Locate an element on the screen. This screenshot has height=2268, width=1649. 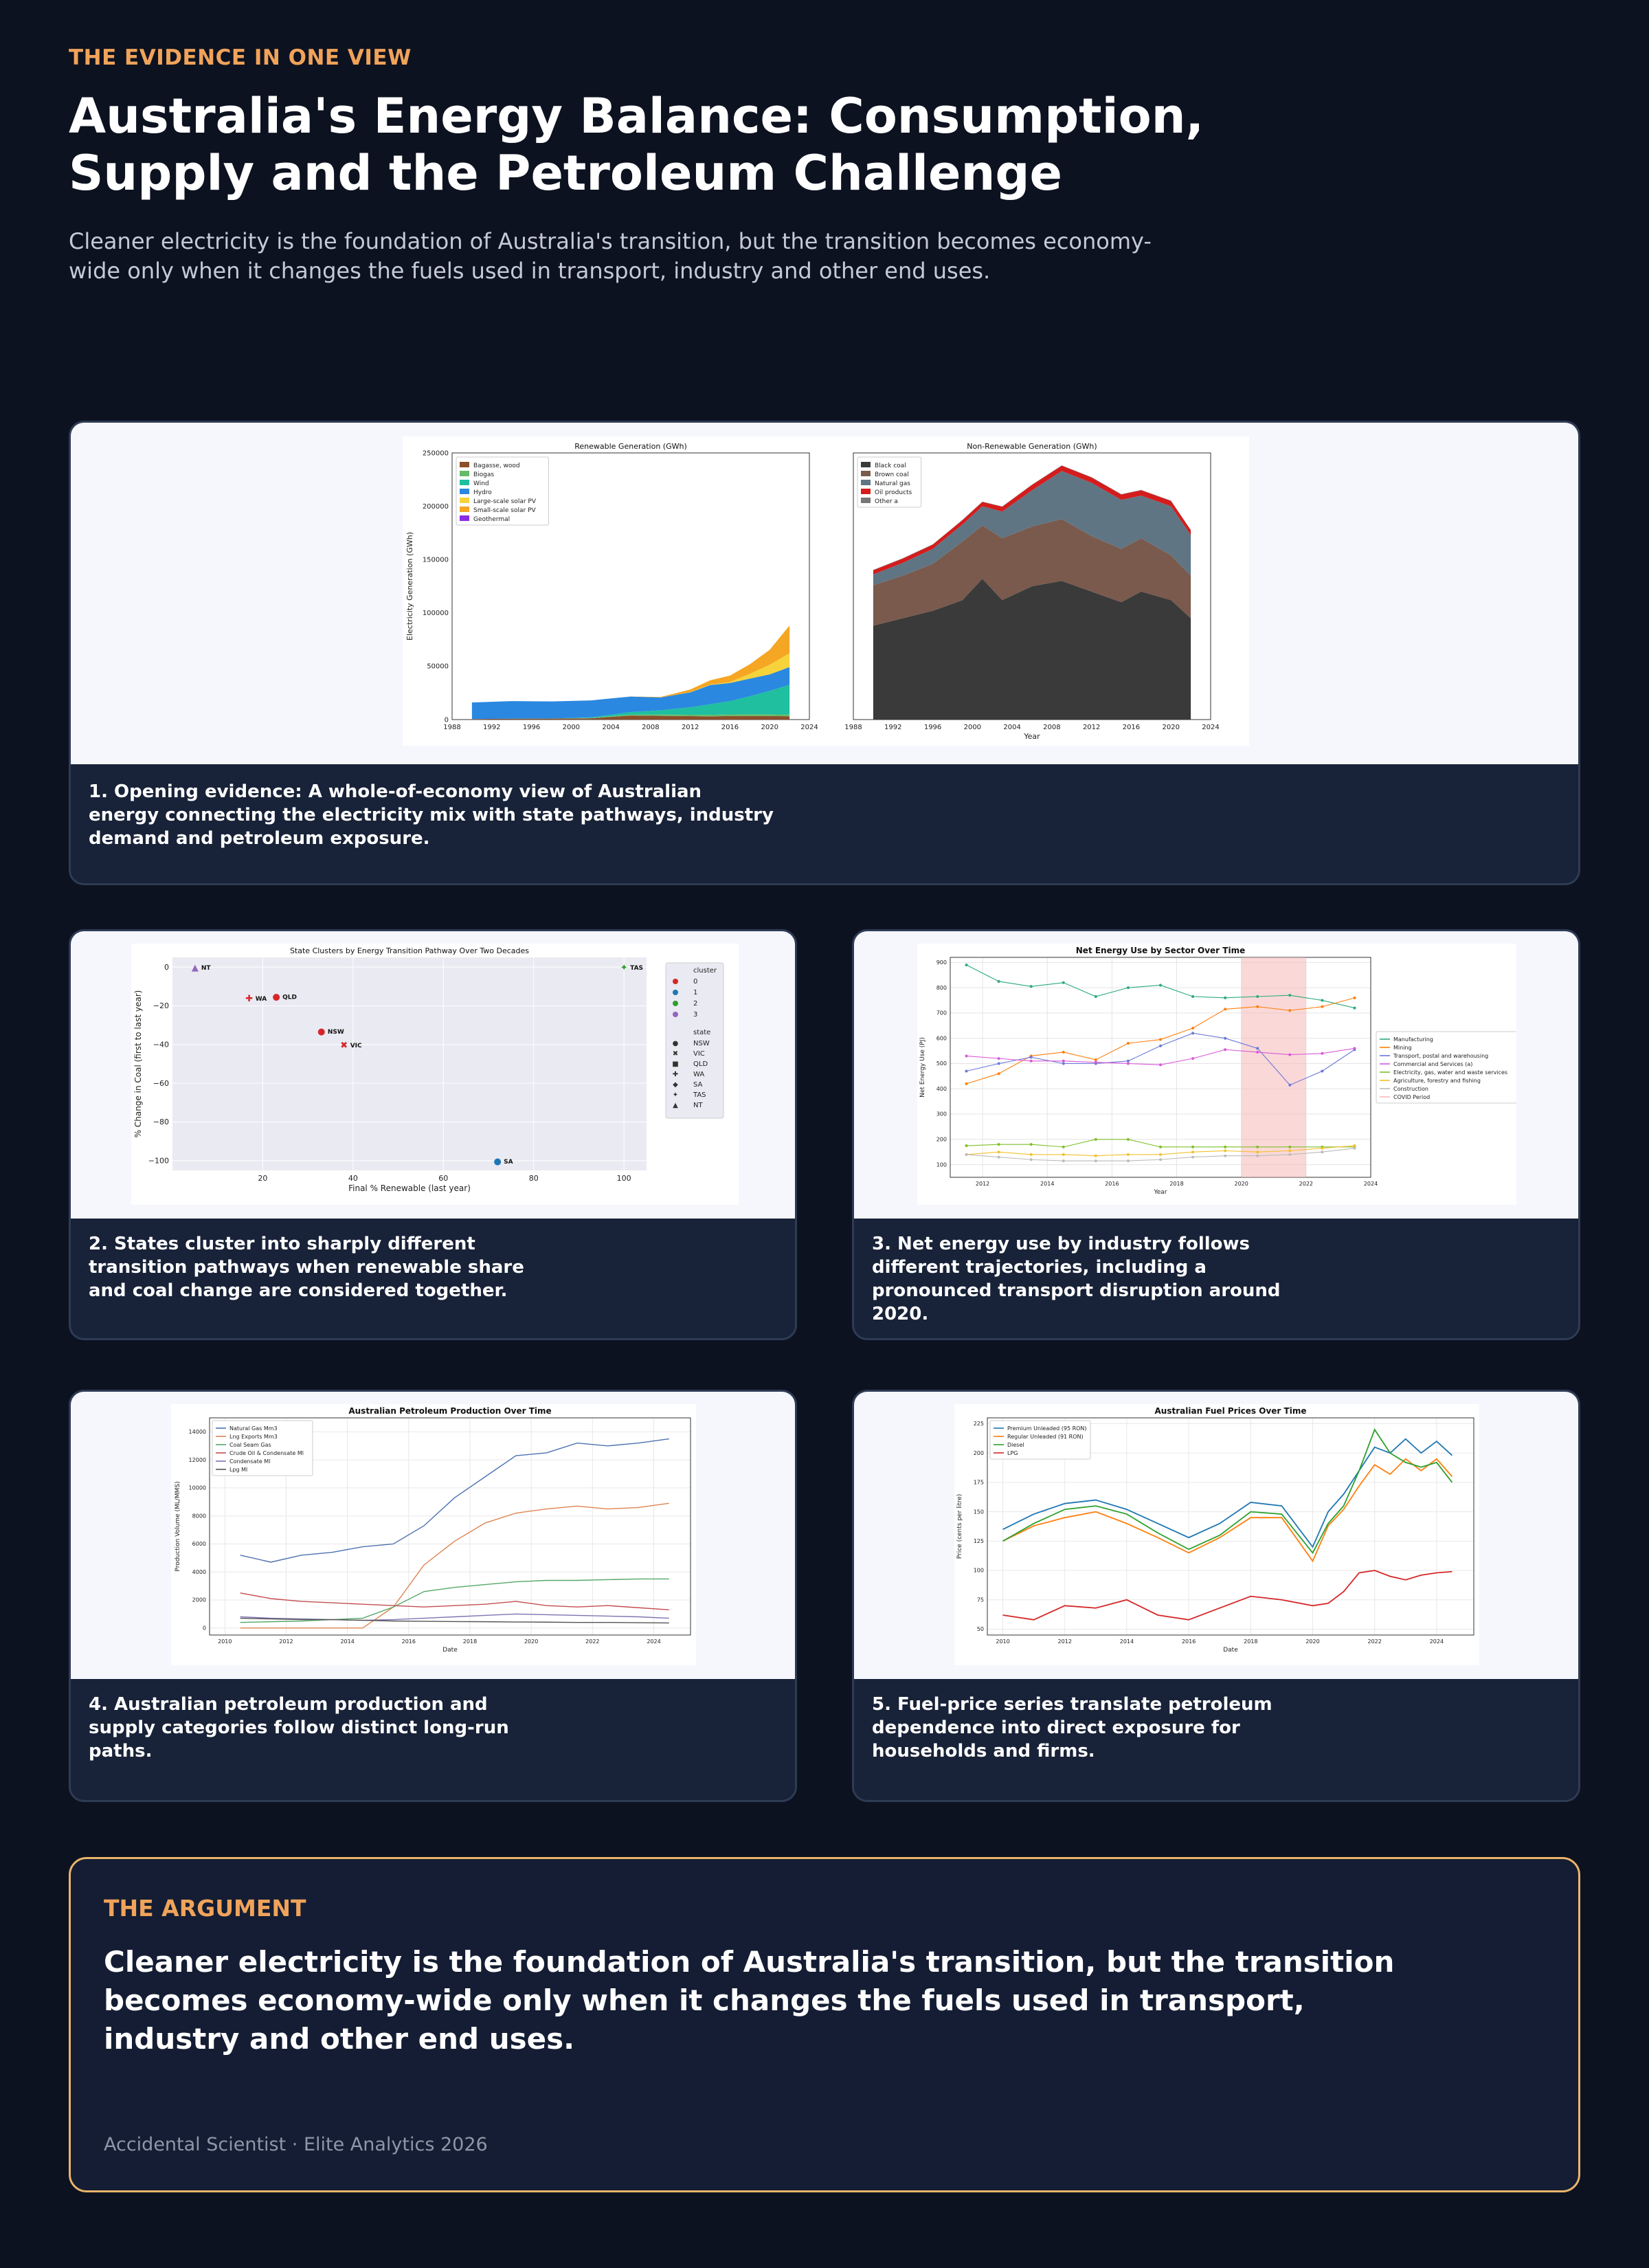
legend-label: SA is located at coordinates (698, 1085).